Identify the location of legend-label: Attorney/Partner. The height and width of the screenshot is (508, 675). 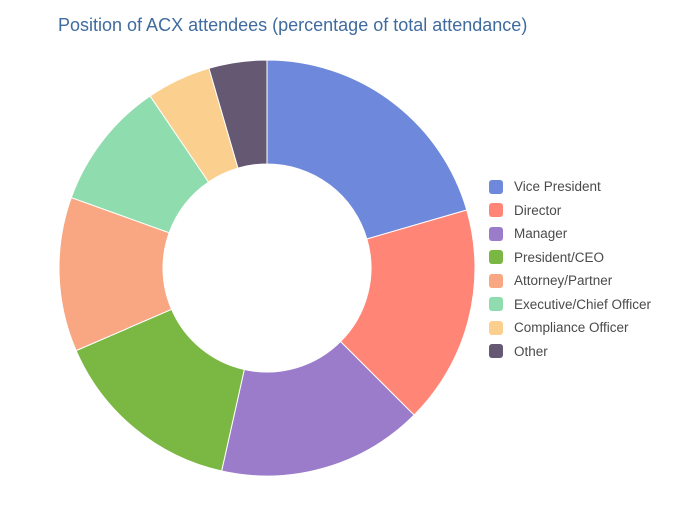
(563, 281).